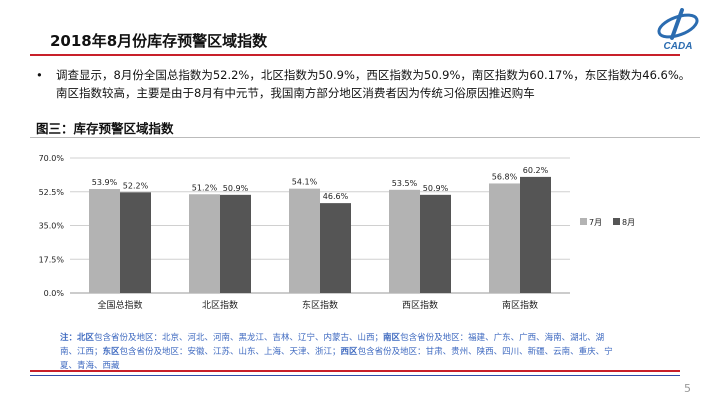 The width and height of the screenshot is (720, 405). I want to click on y-tick-label: 70.0%, so click(52, 158).